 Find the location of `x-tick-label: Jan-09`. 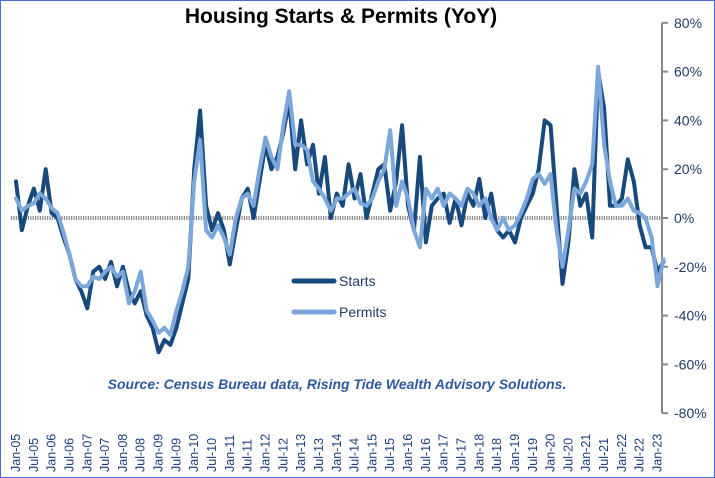

x-tick-label: Jan-09 is located at coordinates (159, 453).